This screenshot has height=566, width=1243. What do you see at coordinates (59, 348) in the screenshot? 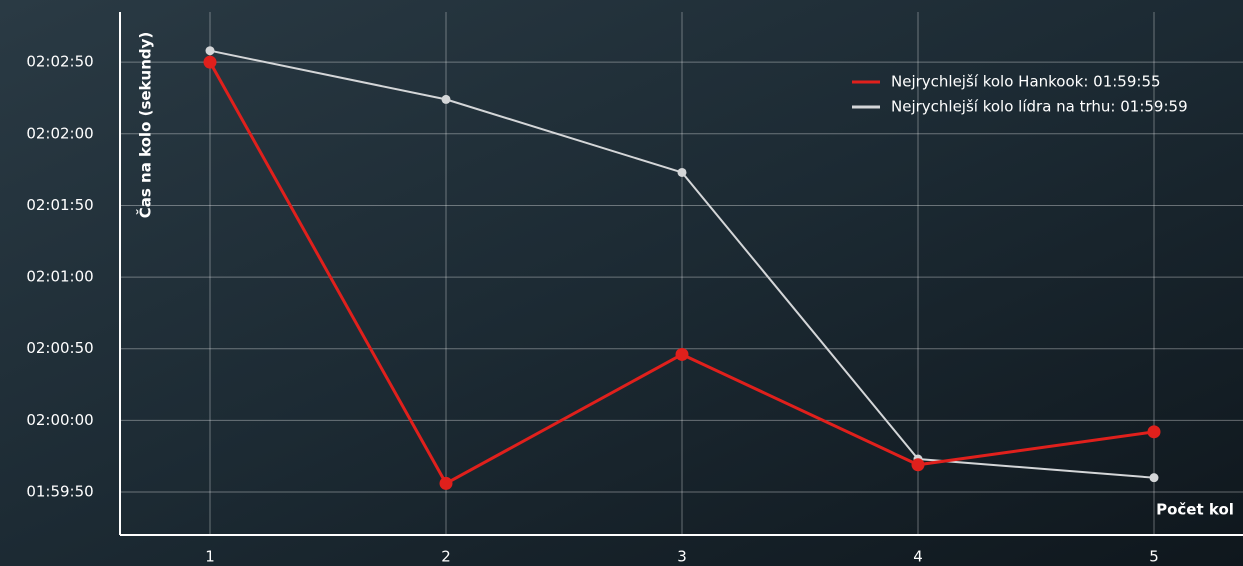
I see `y-tick-label: 02:00:50` at bounding box center [59, 348].